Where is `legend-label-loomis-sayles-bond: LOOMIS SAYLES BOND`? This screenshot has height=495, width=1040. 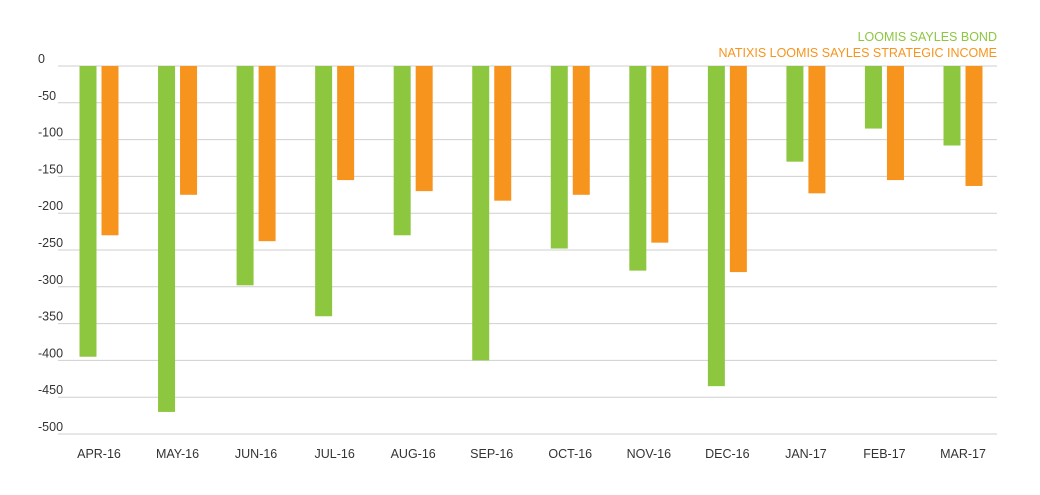 legend-label-loomis-sayles-bond: LOOMIS SAYLES BOND is located at coordinates (927, 37).